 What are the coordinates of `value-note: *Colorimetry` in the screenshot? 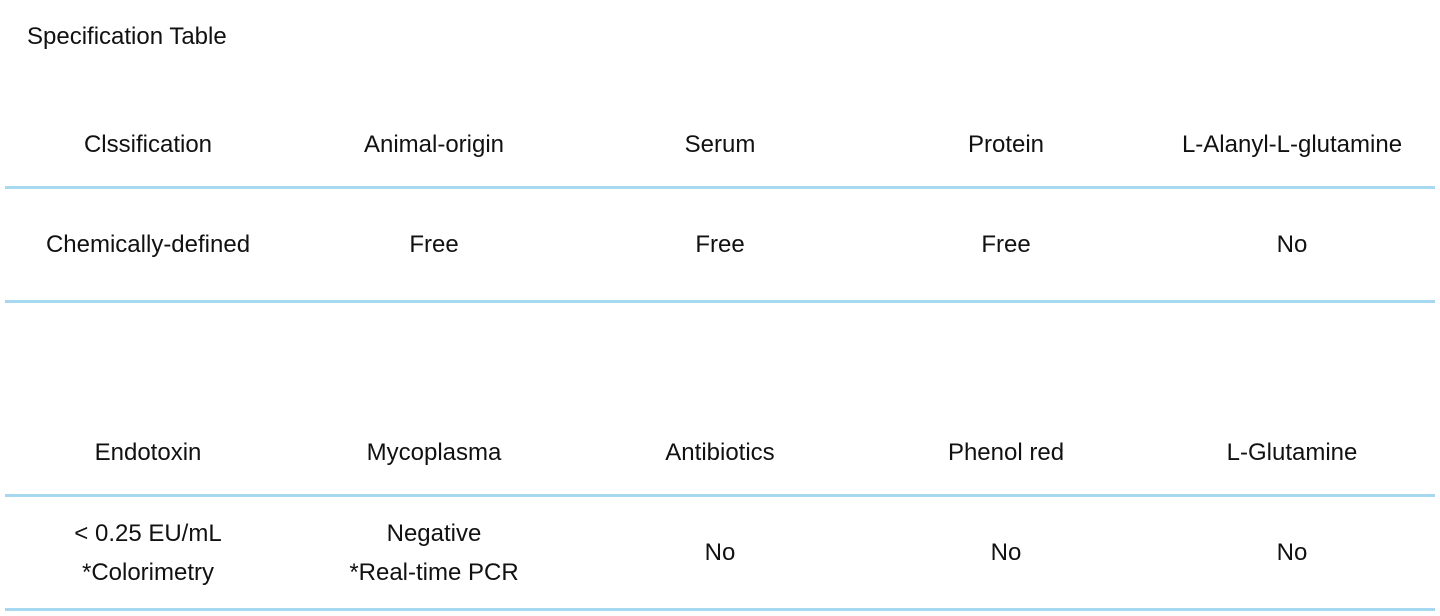 It's located at (148, 572).